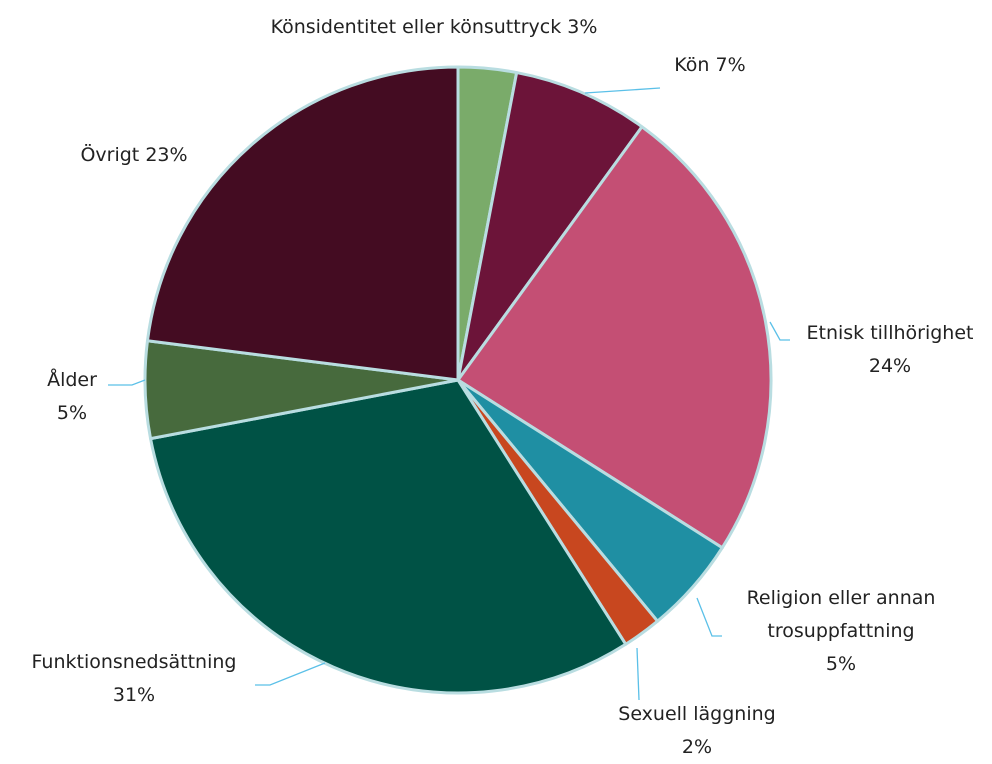 The height and width of the screenshot is (764, 992). Describe the element at coordinates (72, 397) in the screenshot. I see `slice-label: Ålder 5%` at that location.